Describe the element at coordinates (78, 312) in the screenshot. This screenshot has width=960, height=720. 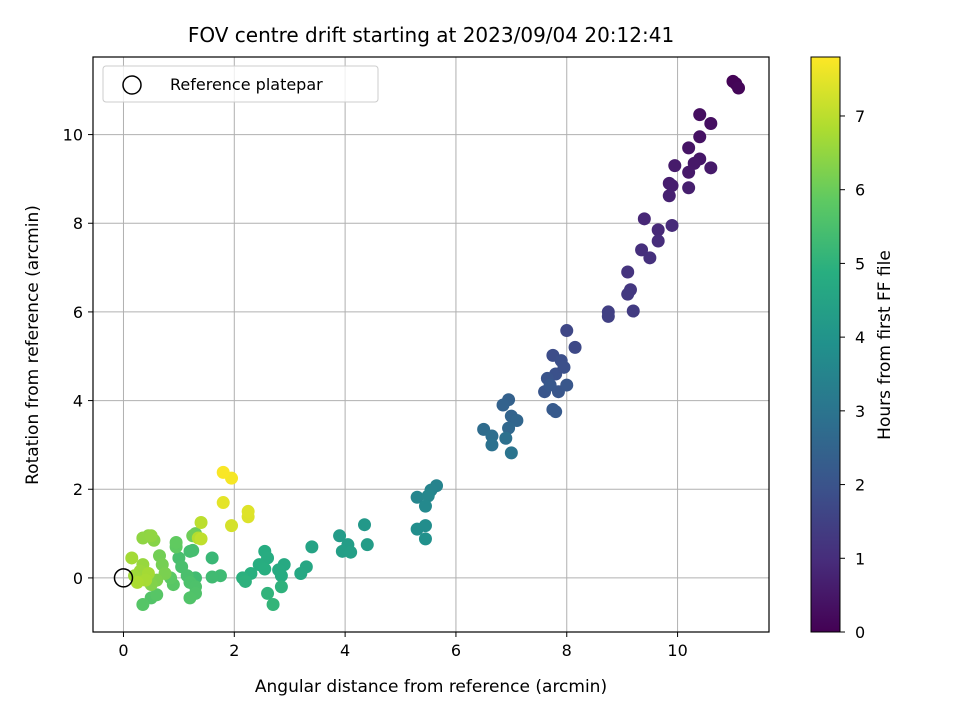
I see `y-tick-label: 6` at that location.